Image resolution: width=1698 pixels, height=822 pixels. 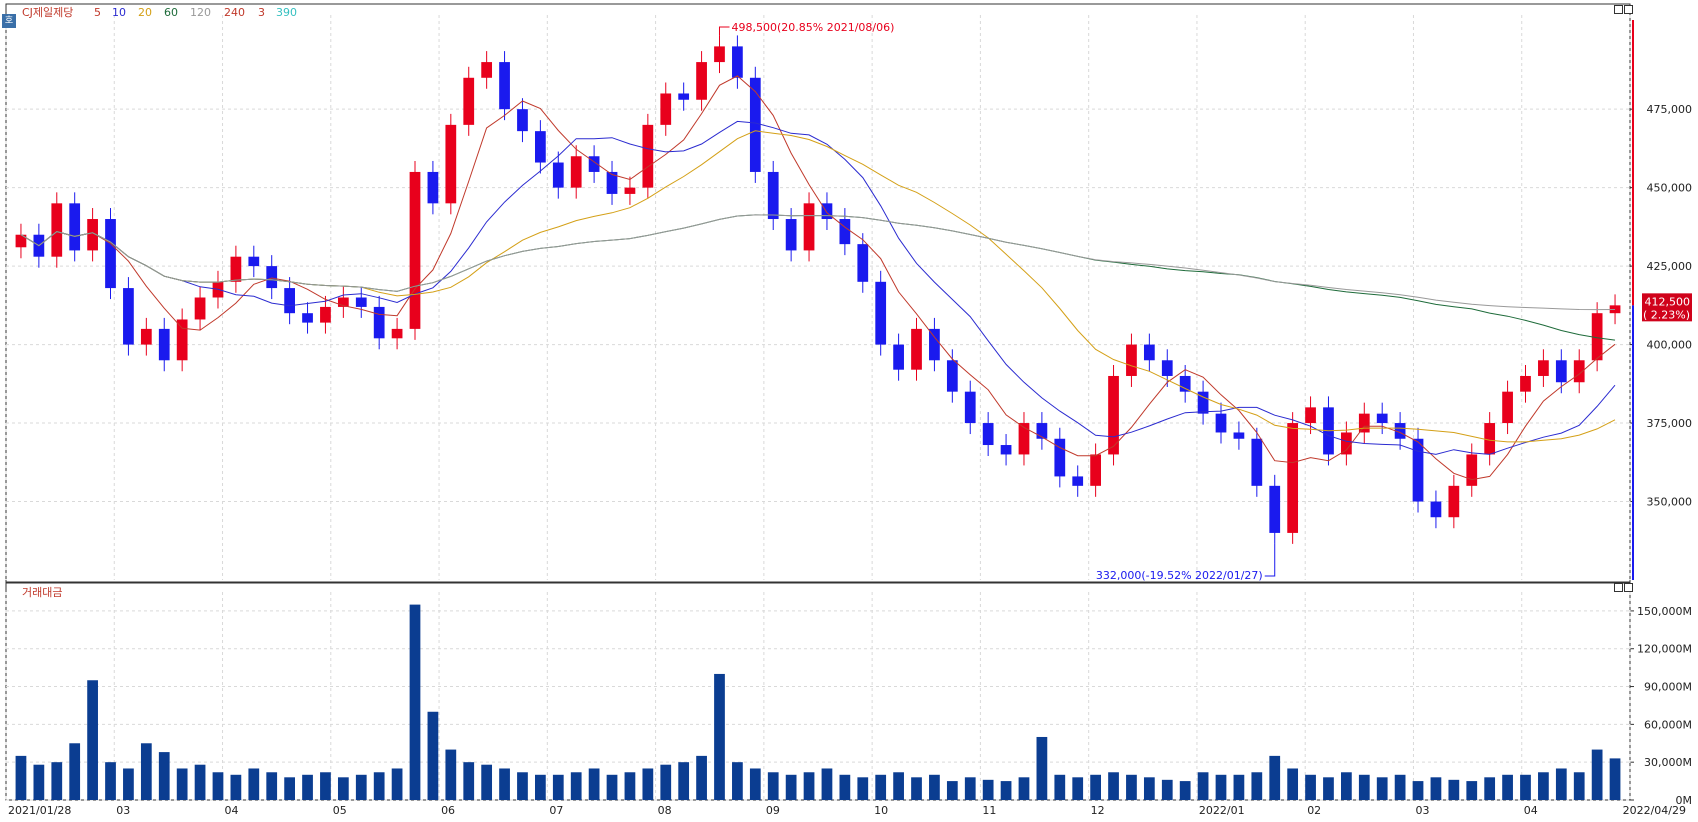 I want to click on x-axis-label: 06, so click(x=448, y=810).